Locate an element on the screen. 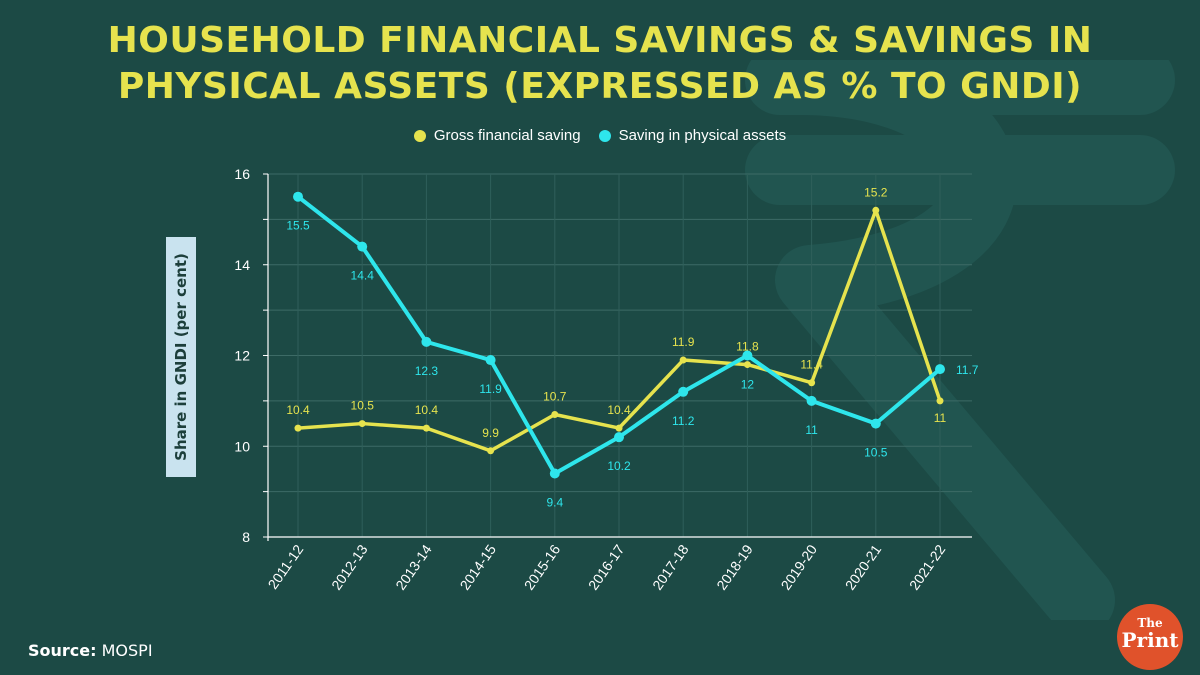  theprint-logo: The Print is located at coordinates (1150, 637).